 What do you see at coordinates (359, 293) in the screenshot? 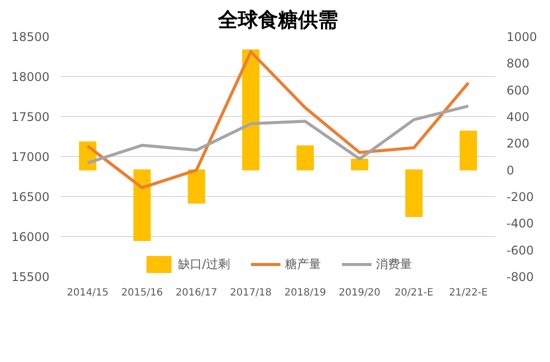
I see `x-tick-label: 2019/20` at bounding box center [359, 293].